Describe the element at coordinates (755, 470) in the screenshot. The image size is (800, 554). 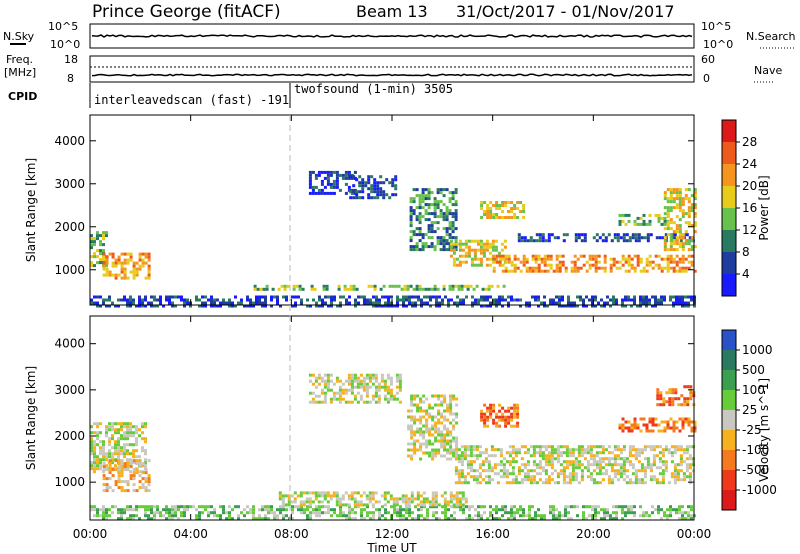
I see `colorbar-tick-label: -500` at that location.